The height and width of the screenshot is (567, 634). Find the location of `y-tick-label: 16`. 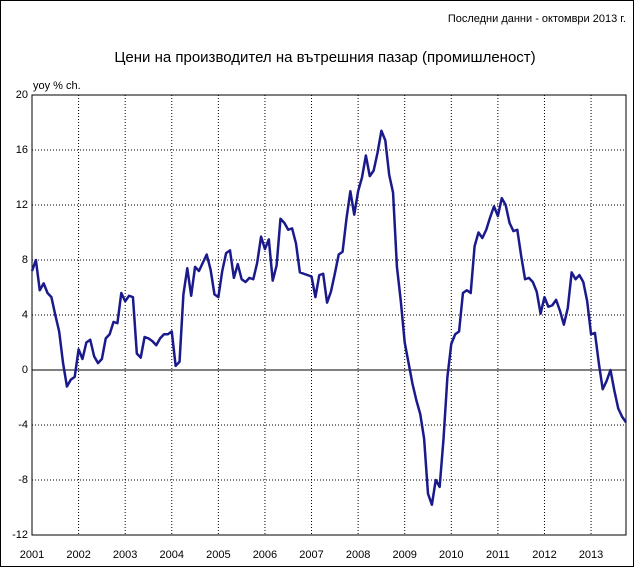

y-tick-label: 16 is located at coordinates (22, 150).